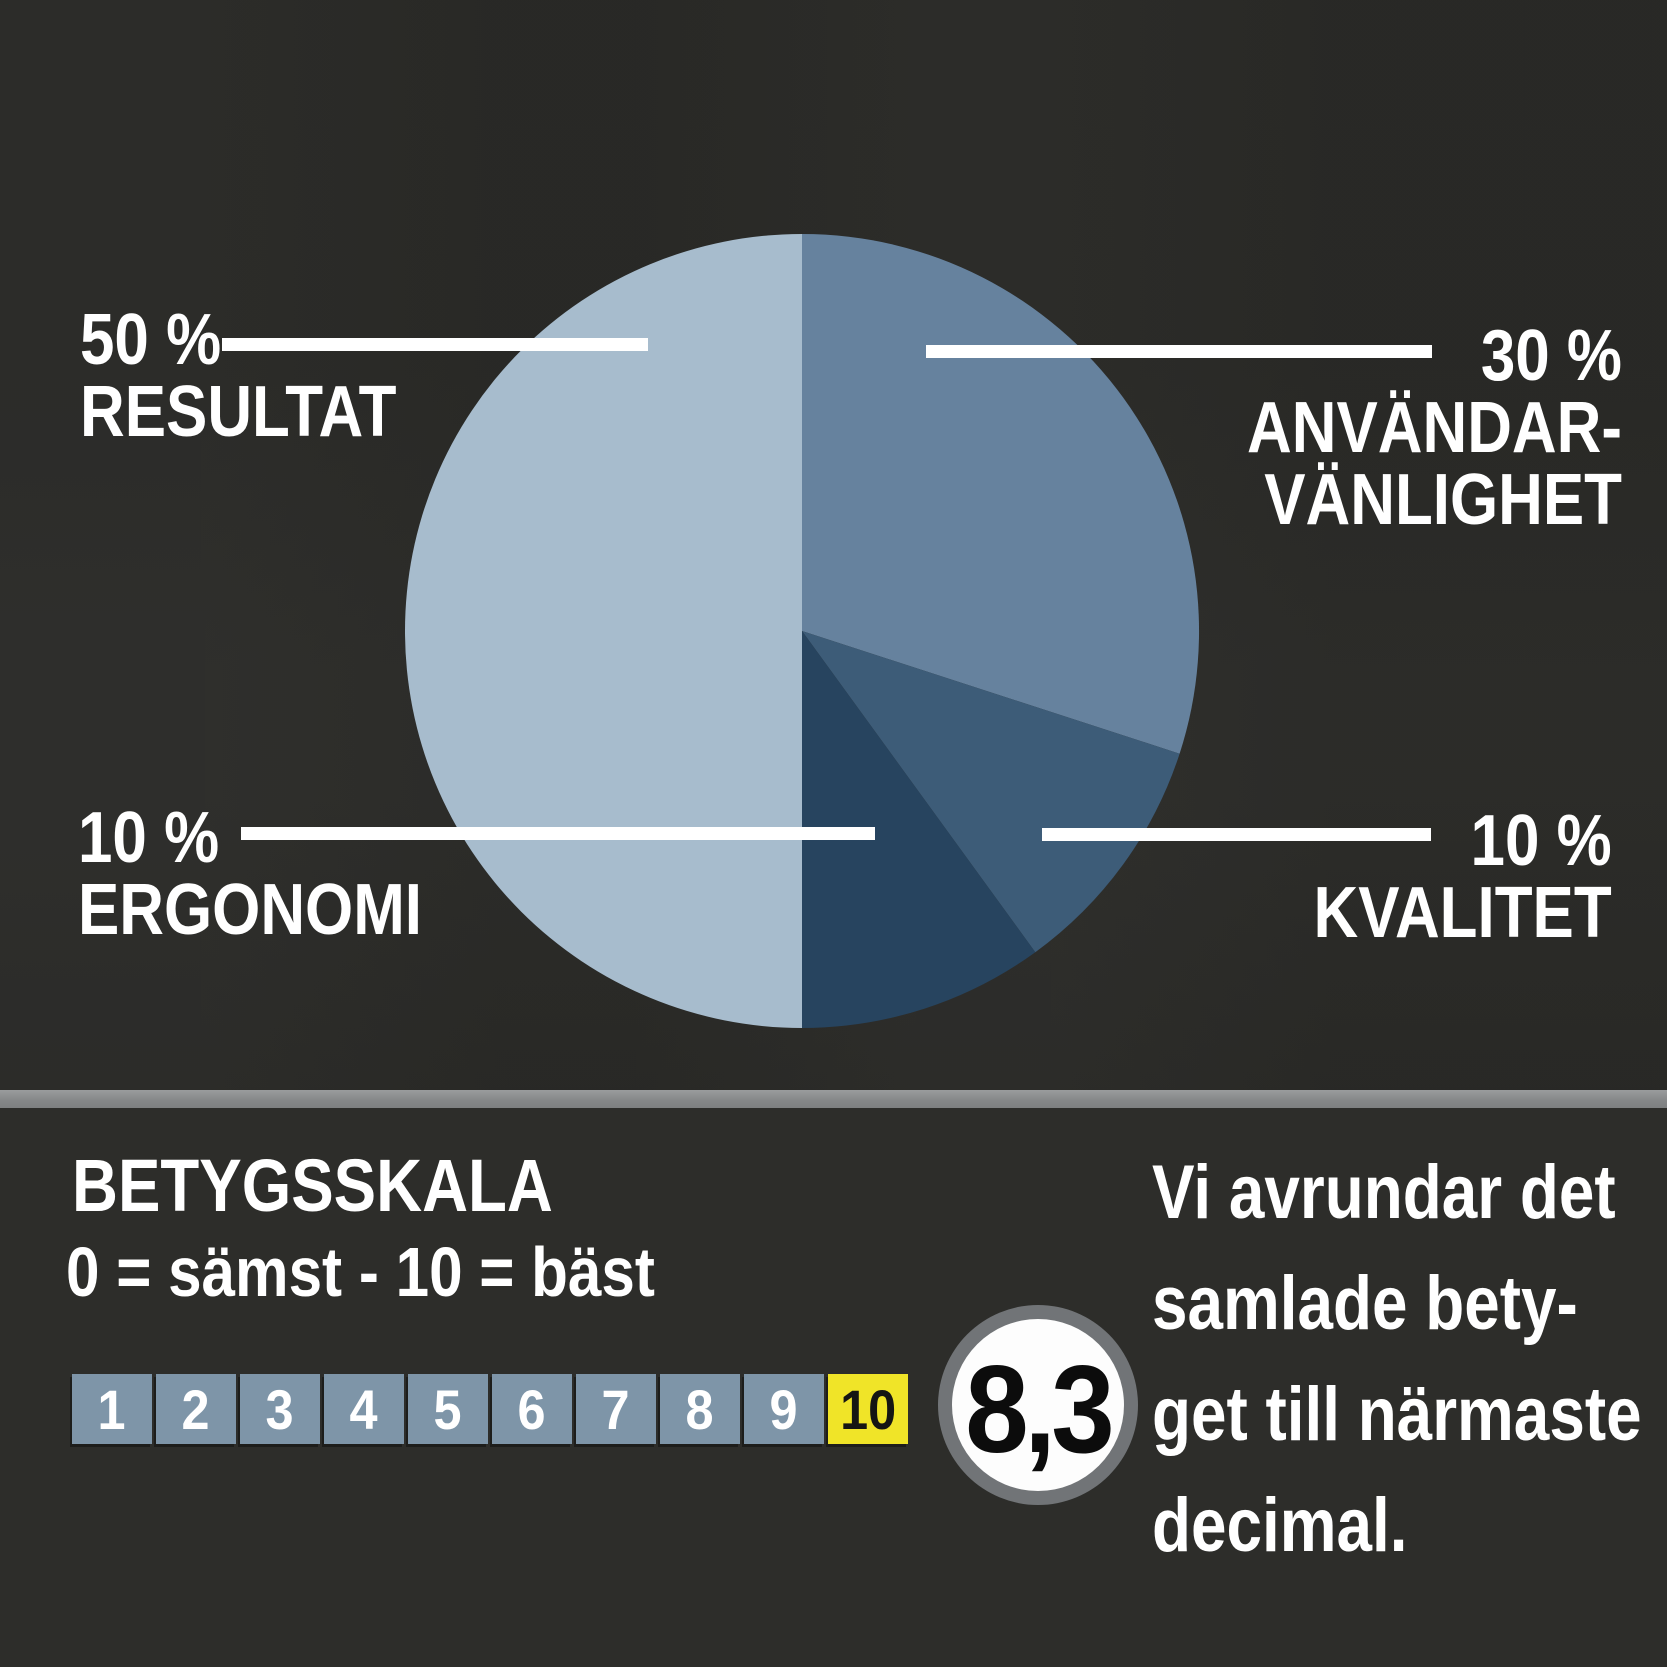 Image resolution: width=1667 pixels, height=1667 pixels. I want to click on label-ergonomi-name: ERGONOMI, so click(250, 910).